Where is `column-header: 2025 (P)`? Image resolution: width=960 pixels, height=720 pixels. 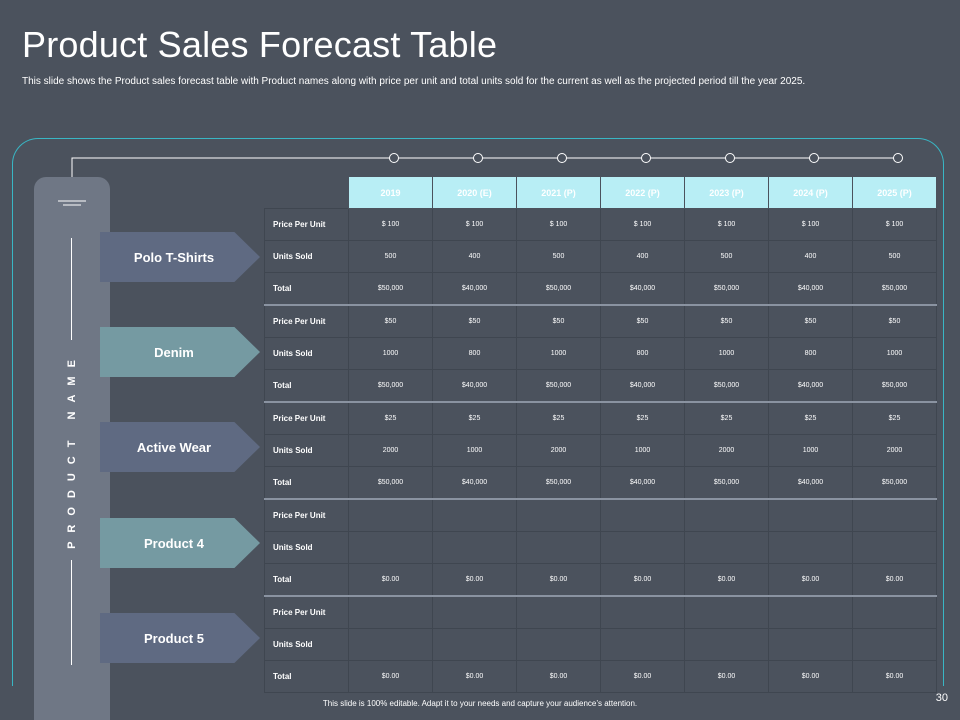 column-header: 2025 (P) is located at coordinates (894, 192).